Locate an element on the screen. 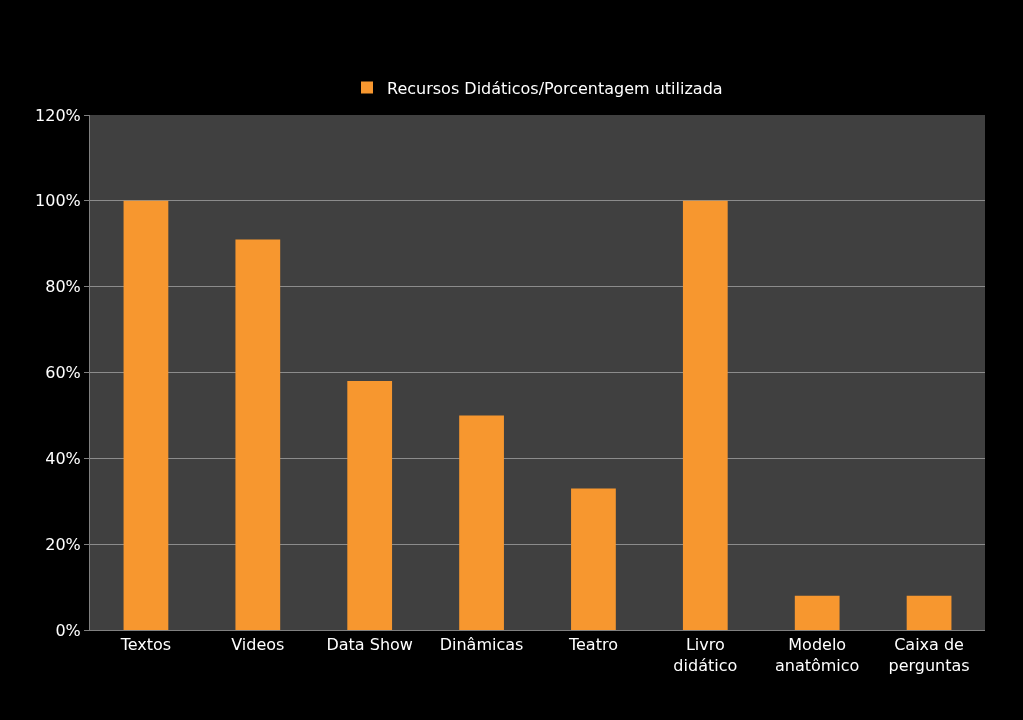  x-tick-label: Videos is located at coordinates (258, 645).